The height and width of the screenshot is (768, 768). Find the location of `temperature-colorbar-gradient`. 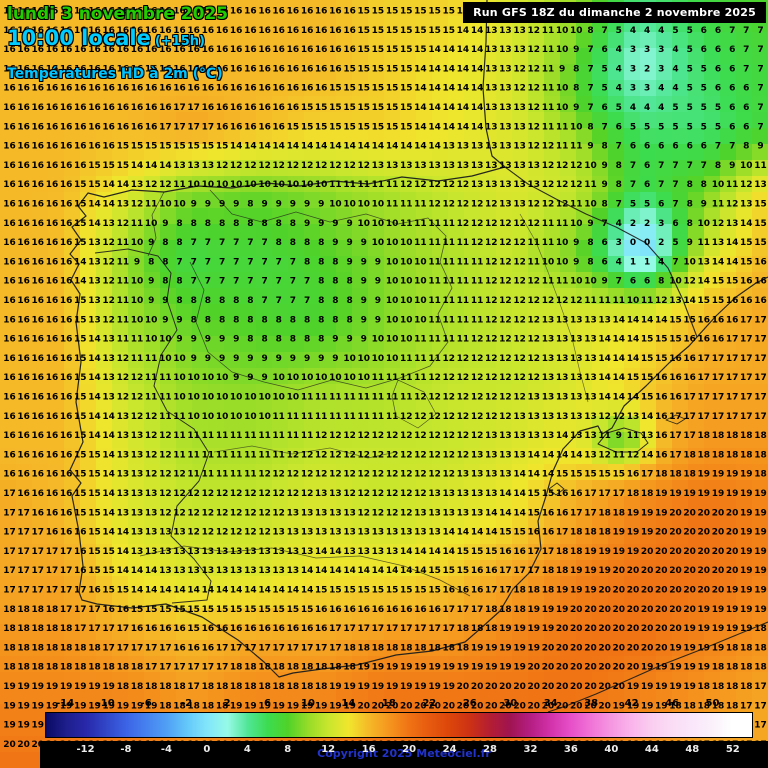

temperature-colorbar-gradient is located at coordinates (399, 725).